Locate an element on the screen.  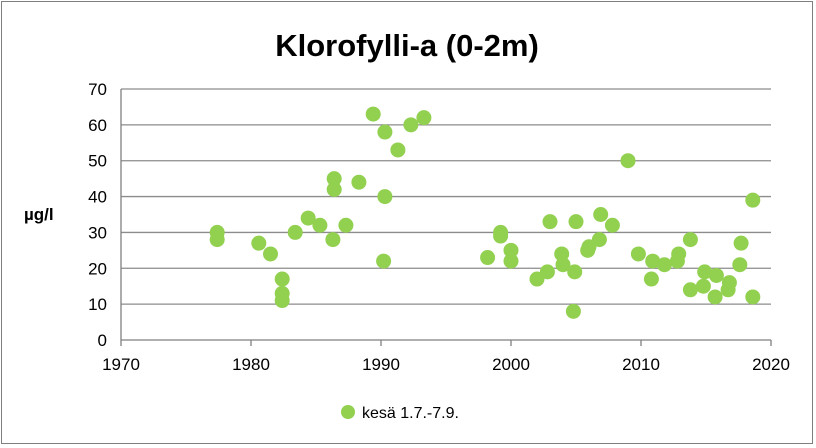
y-tick-label-0: 0 is located at coordinates (102, 340).